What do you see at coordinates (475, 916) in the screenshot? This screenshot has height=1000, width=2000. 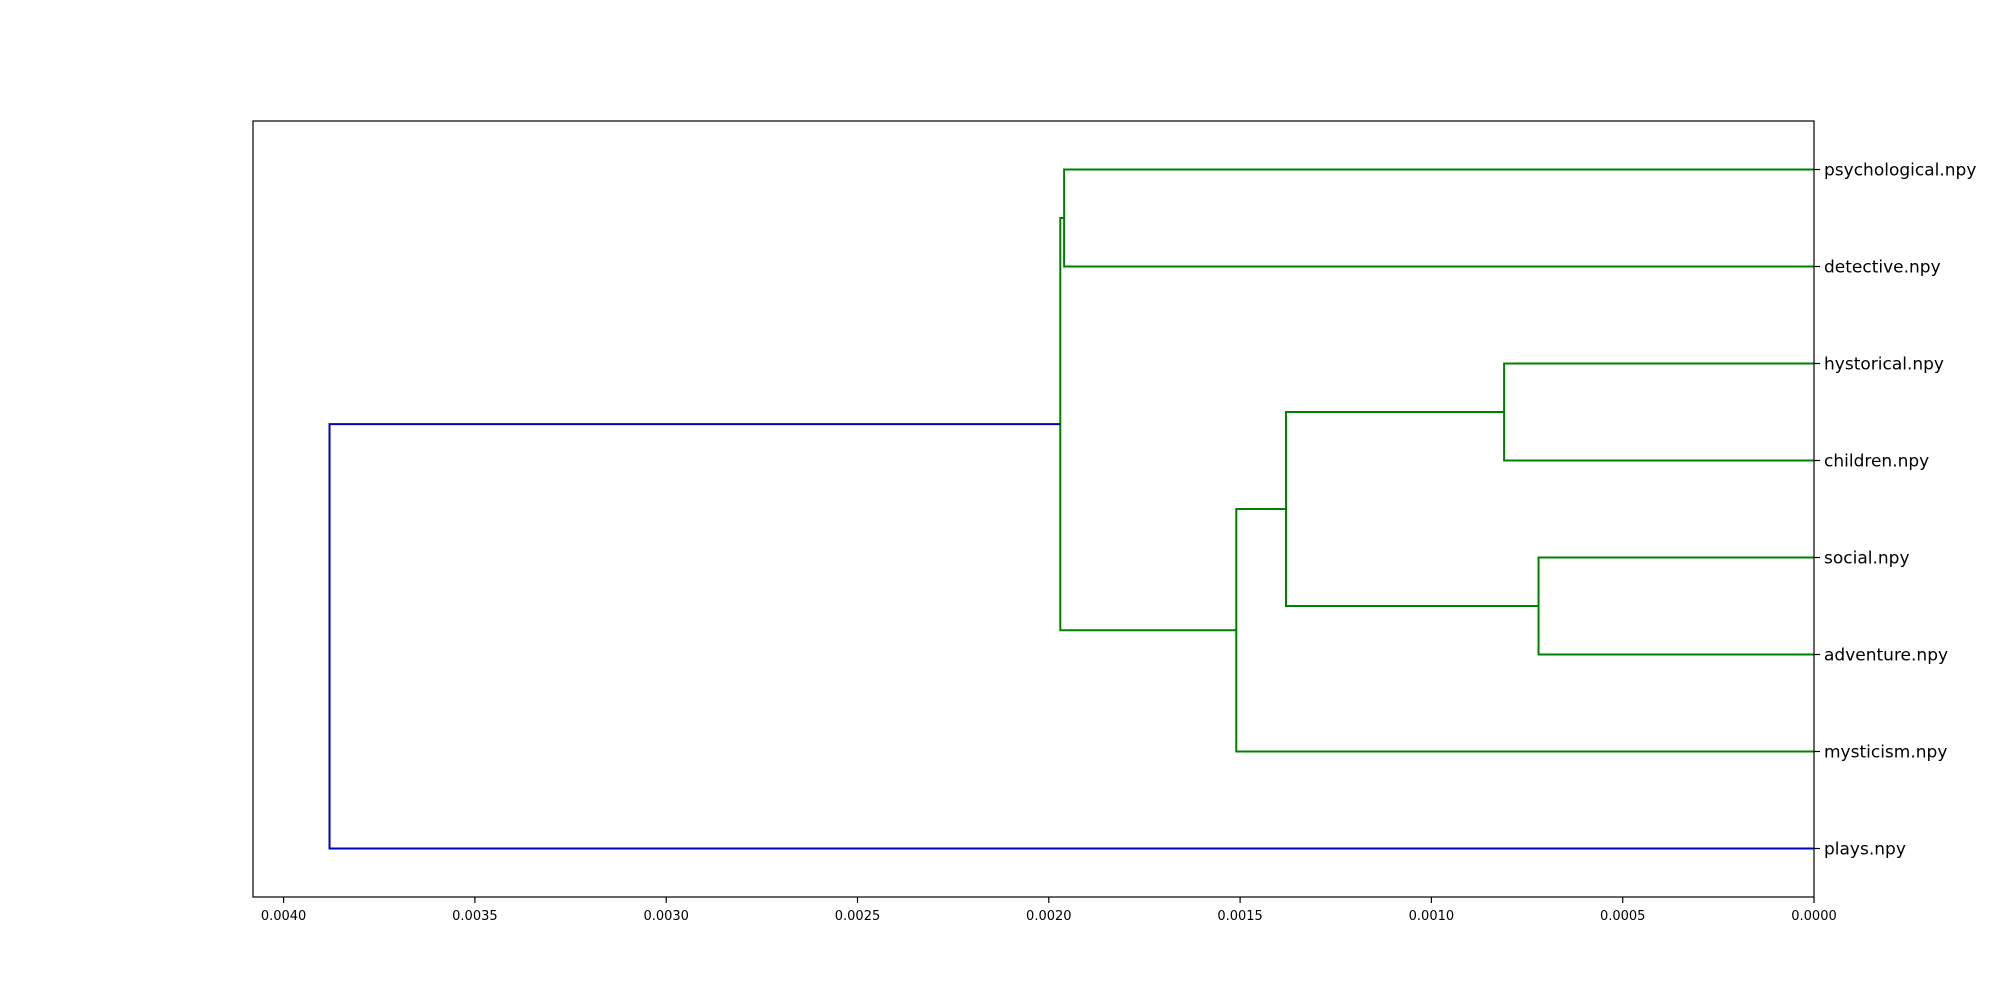 I see `x-tick-label: 0.0035` at bounding box center [475, 916].